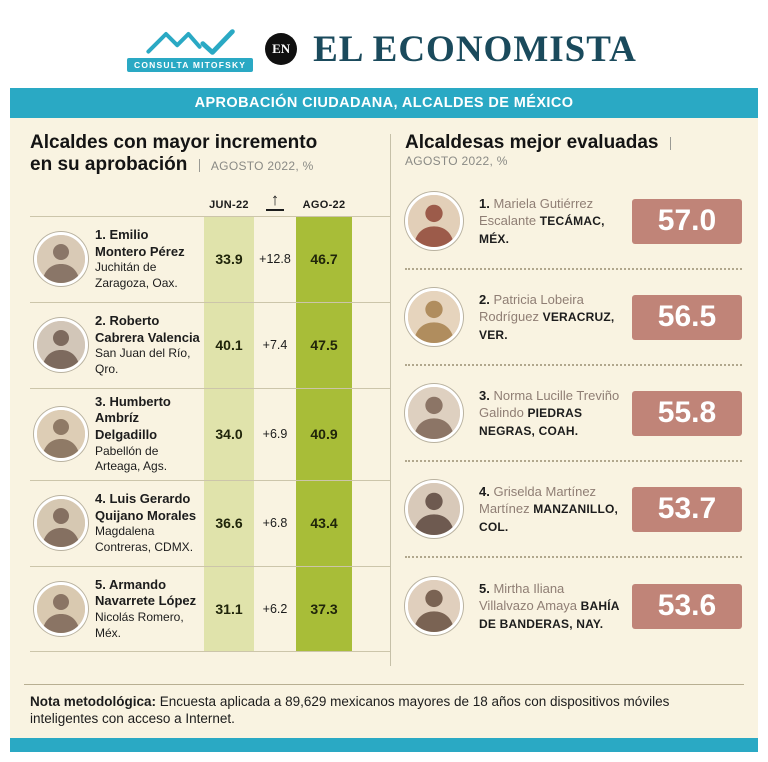  I want to click on en-badge: EN, so click(281, 49).